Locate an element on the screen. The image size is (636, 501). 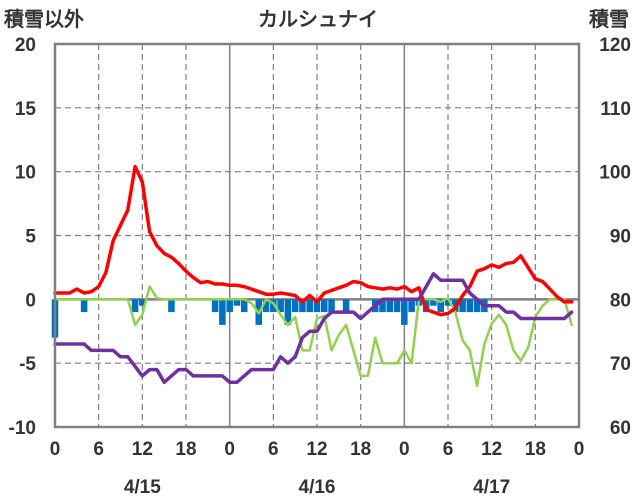
left-tick-label: 10 is located at coordinates (25, 173).